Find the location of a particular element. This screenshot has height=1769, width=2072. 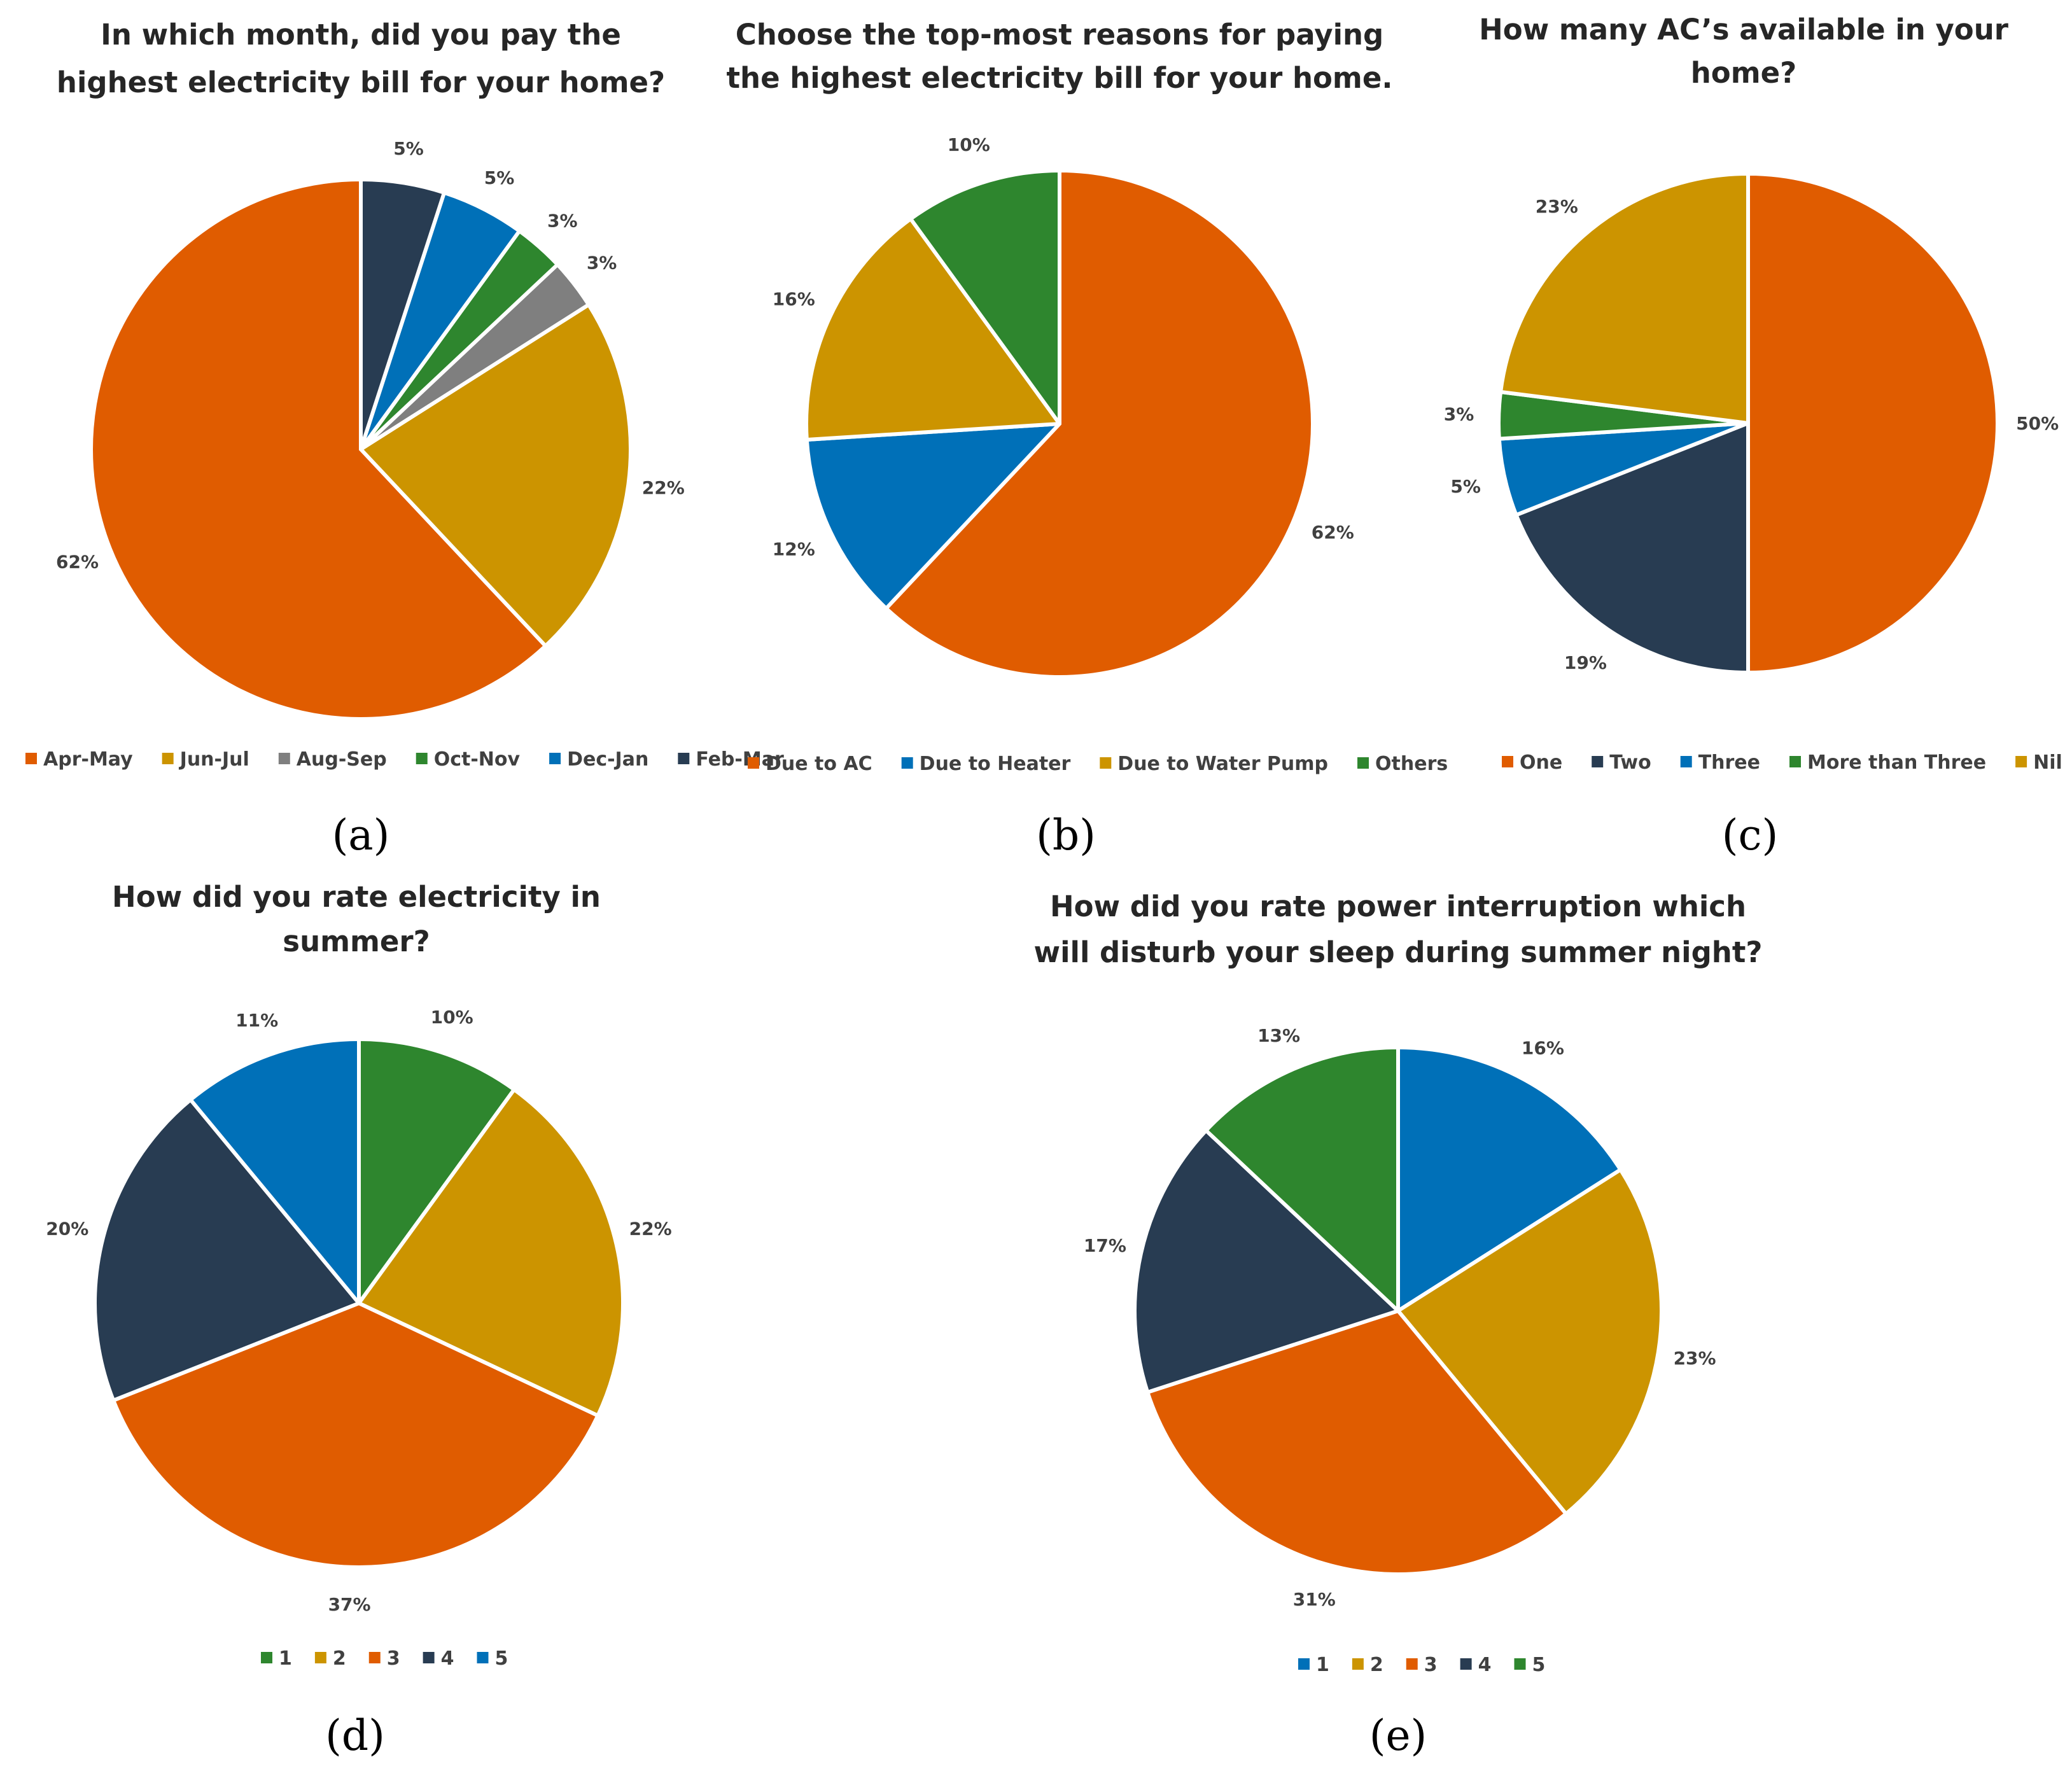

panel-b-slice-others is located at coordinates (985, 297).